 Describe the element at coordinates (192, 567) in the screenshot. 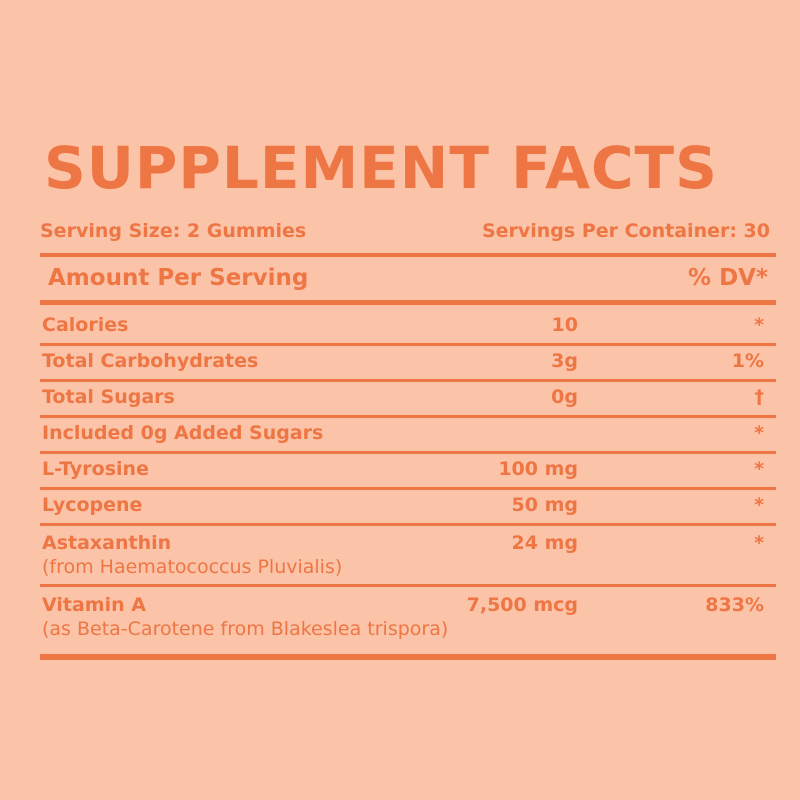

I see `nutrient-source: (from Haematococcus Pluvialis)` at that location.